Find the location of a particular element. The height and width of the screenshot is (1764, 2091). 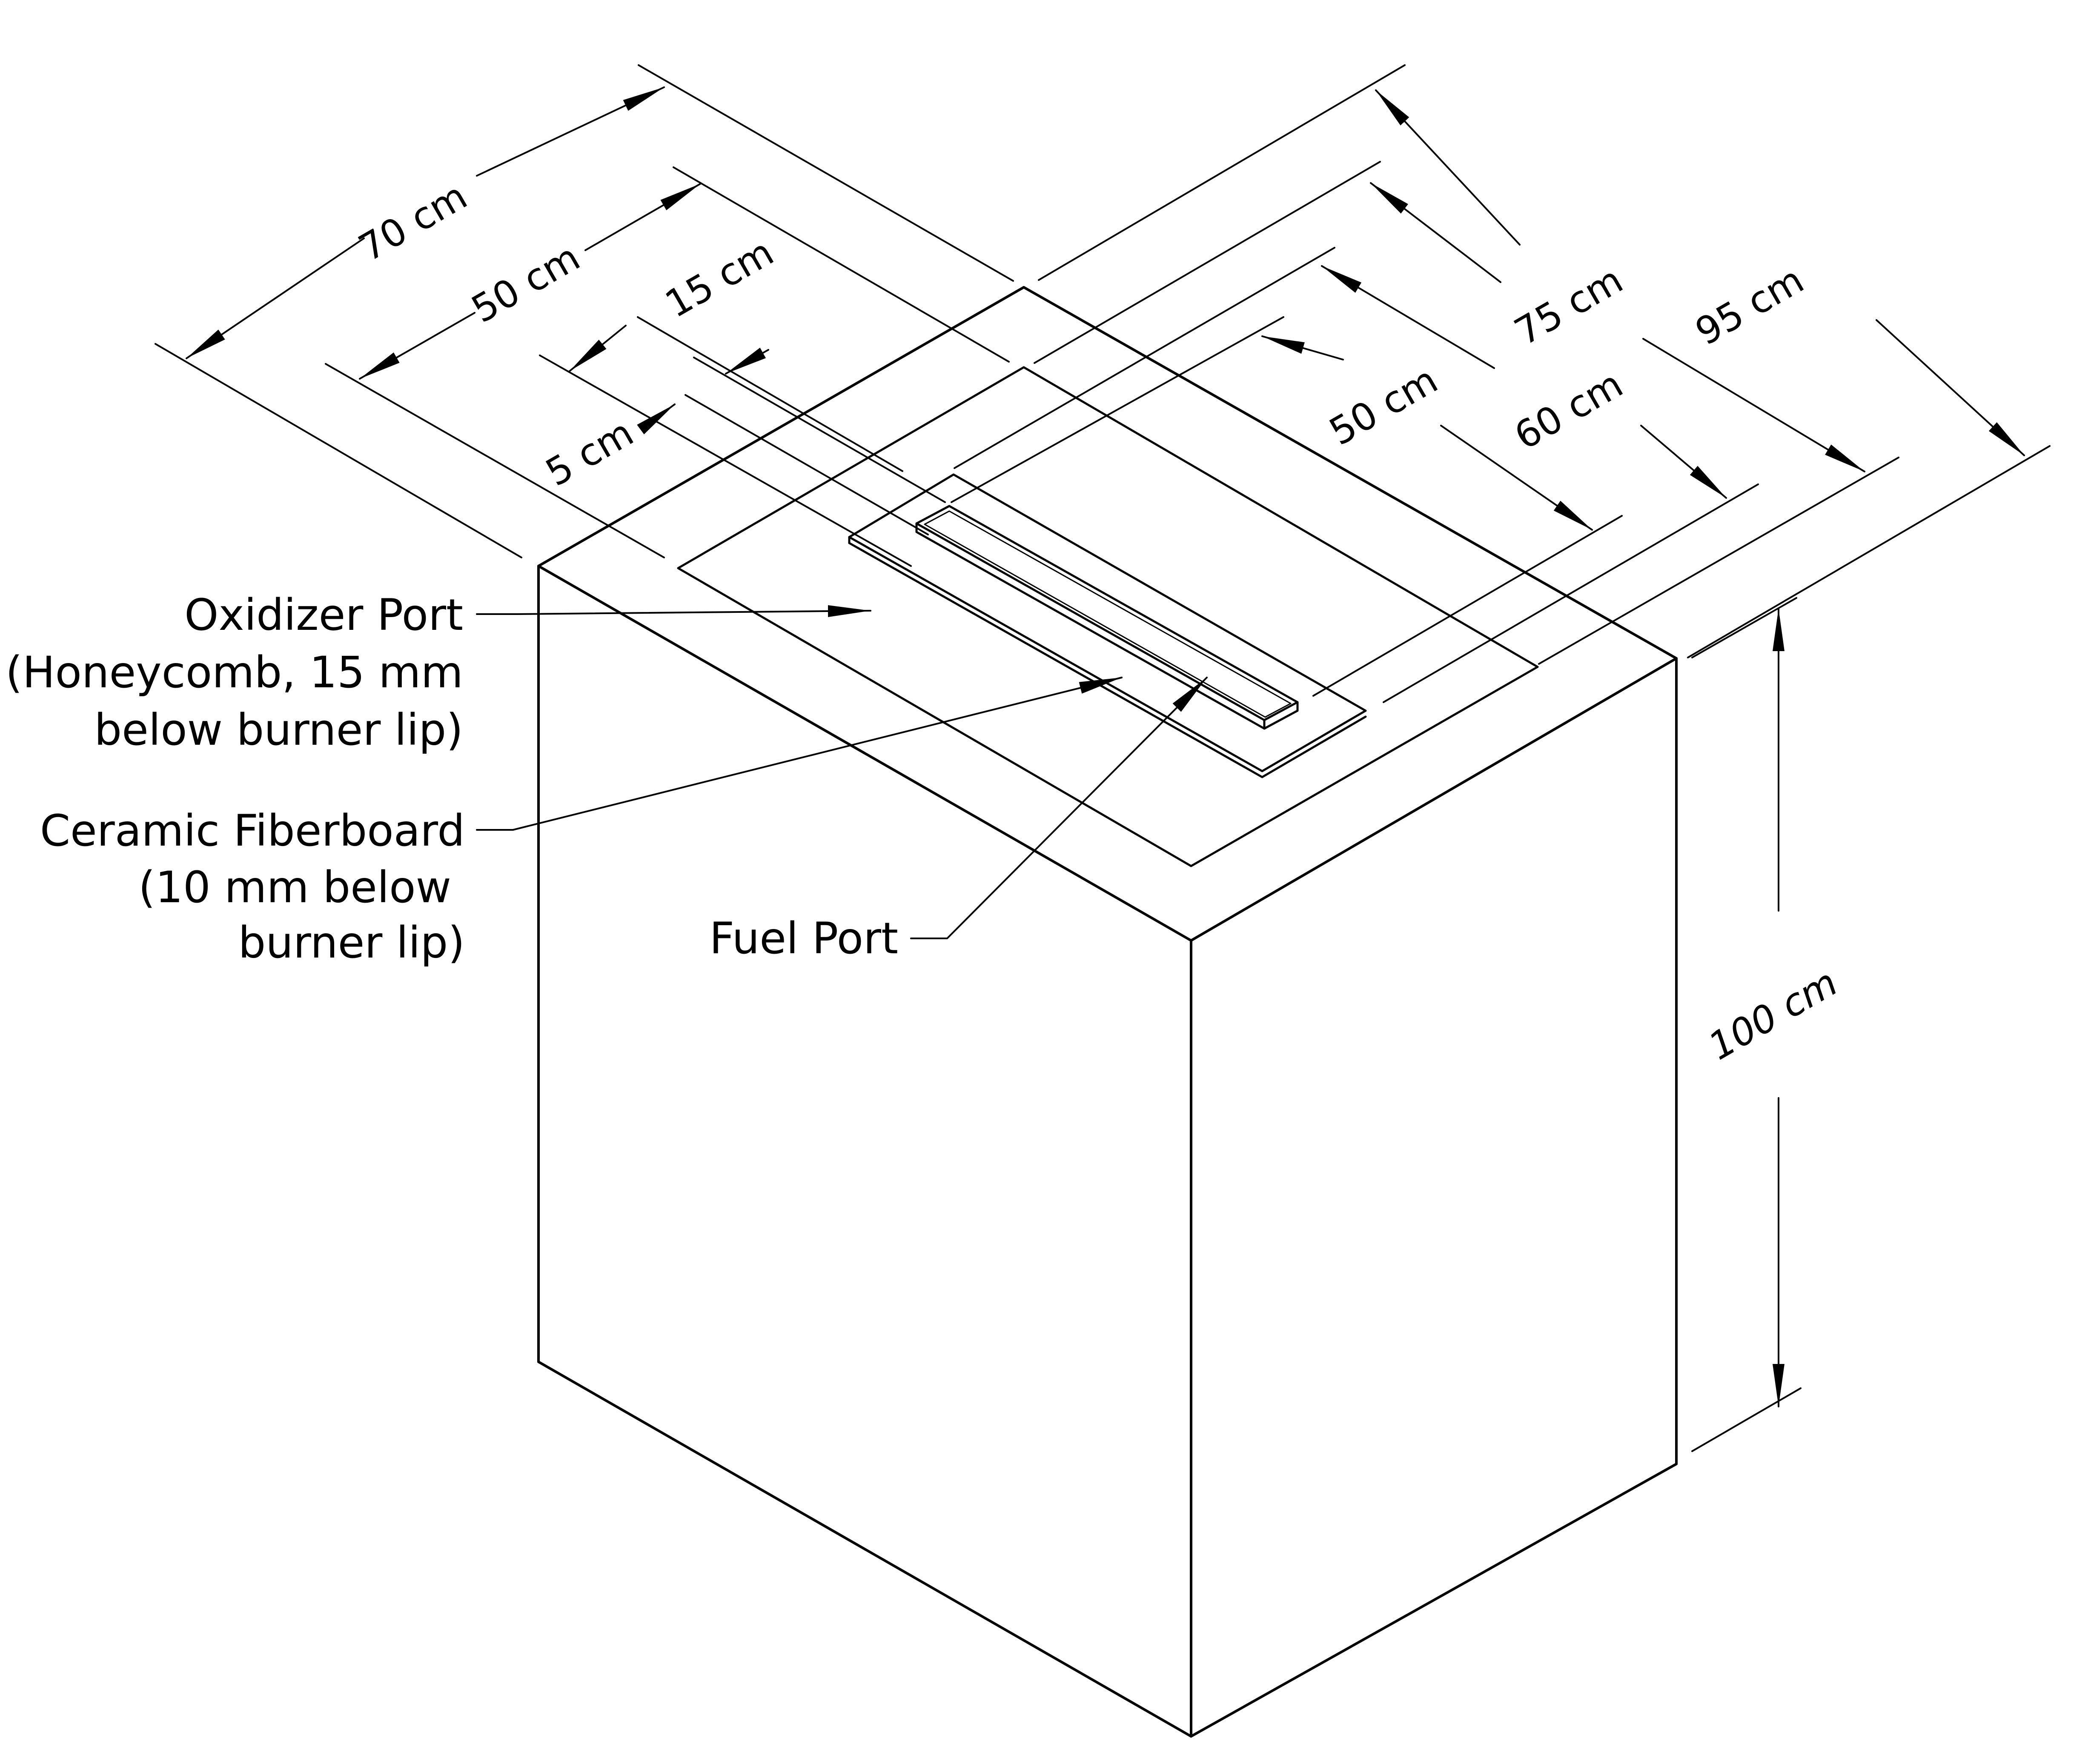

ext-50-right is located at coordinates (841, 264).